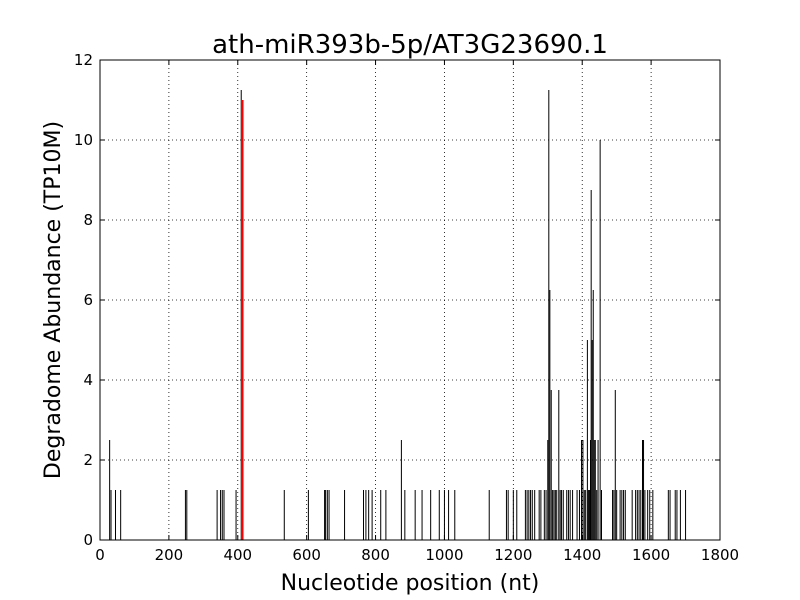 The width and height of the screenshot is (800, 600). What do you see at coordinates (410, 583) in the screenshot?
I see `x-axis-label: Nucleotide position (nt)` at bounding box center [410, 583].